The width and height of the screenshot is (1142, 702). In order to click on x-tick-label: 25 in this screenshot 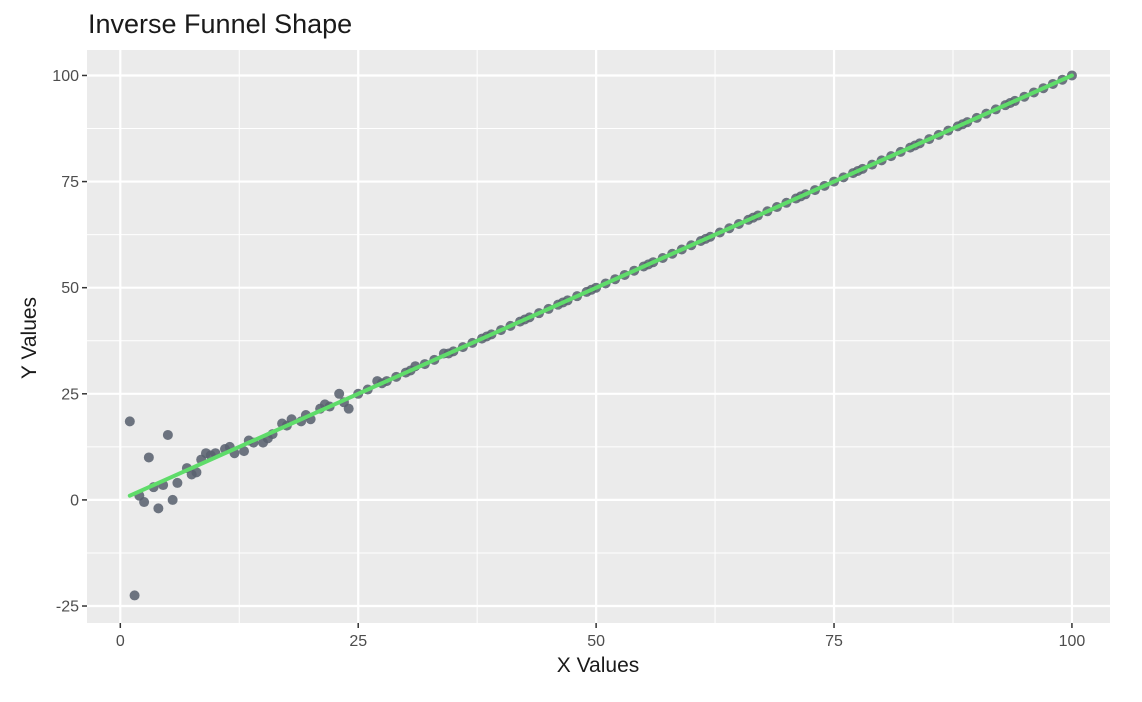, I will do `click(358, 641)`.